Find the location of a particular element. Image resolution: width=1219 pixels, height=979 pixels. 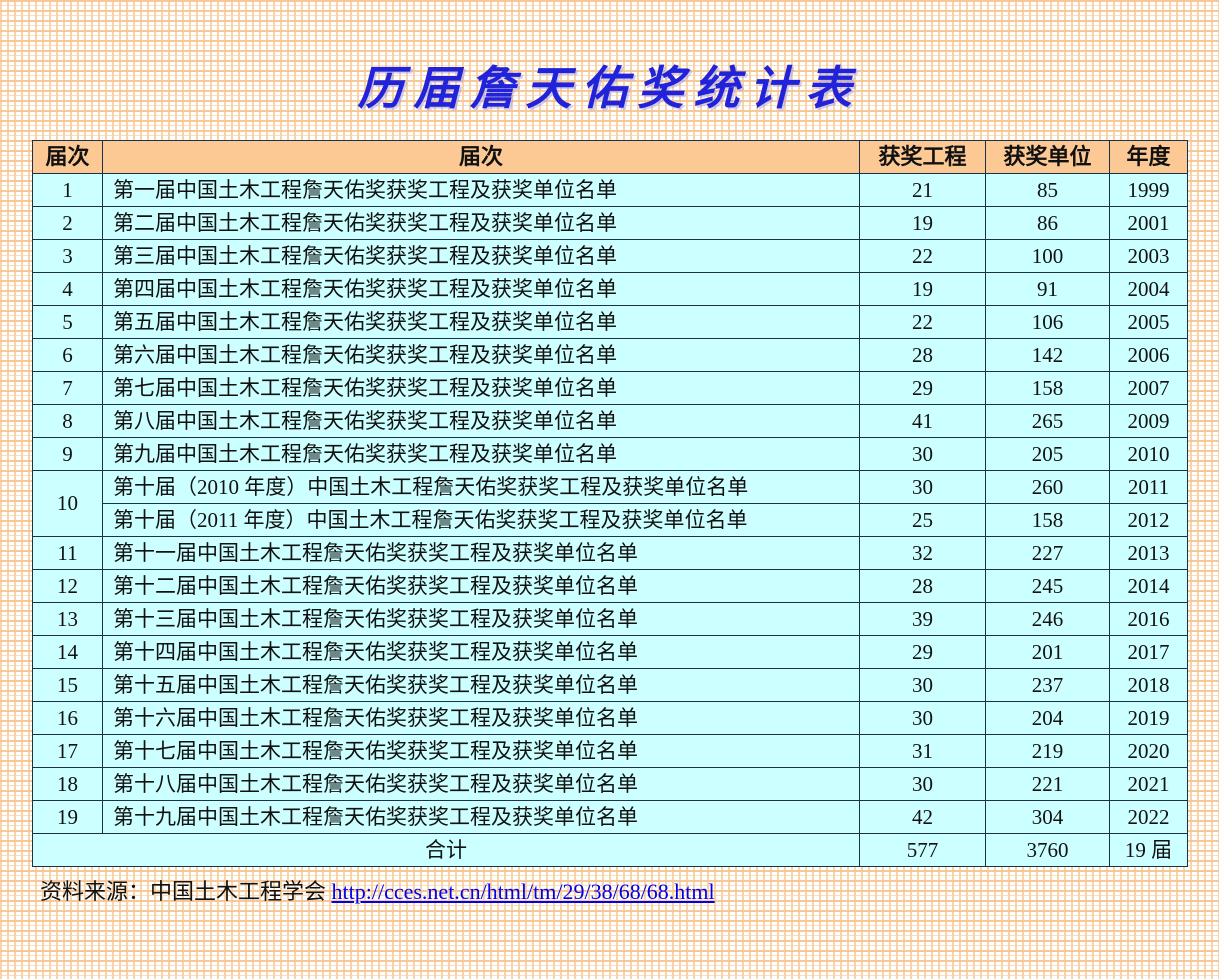

year-cell: 2022 is located at coordinates (1148, 817).